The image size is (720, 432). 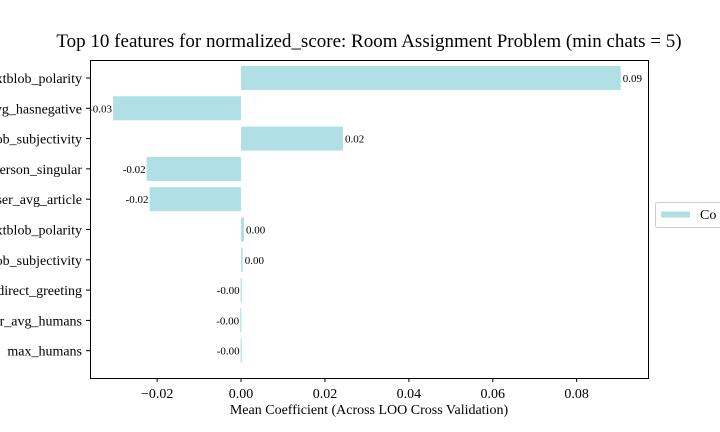 I want to click on legend: Co, so click(x=687, y=215).